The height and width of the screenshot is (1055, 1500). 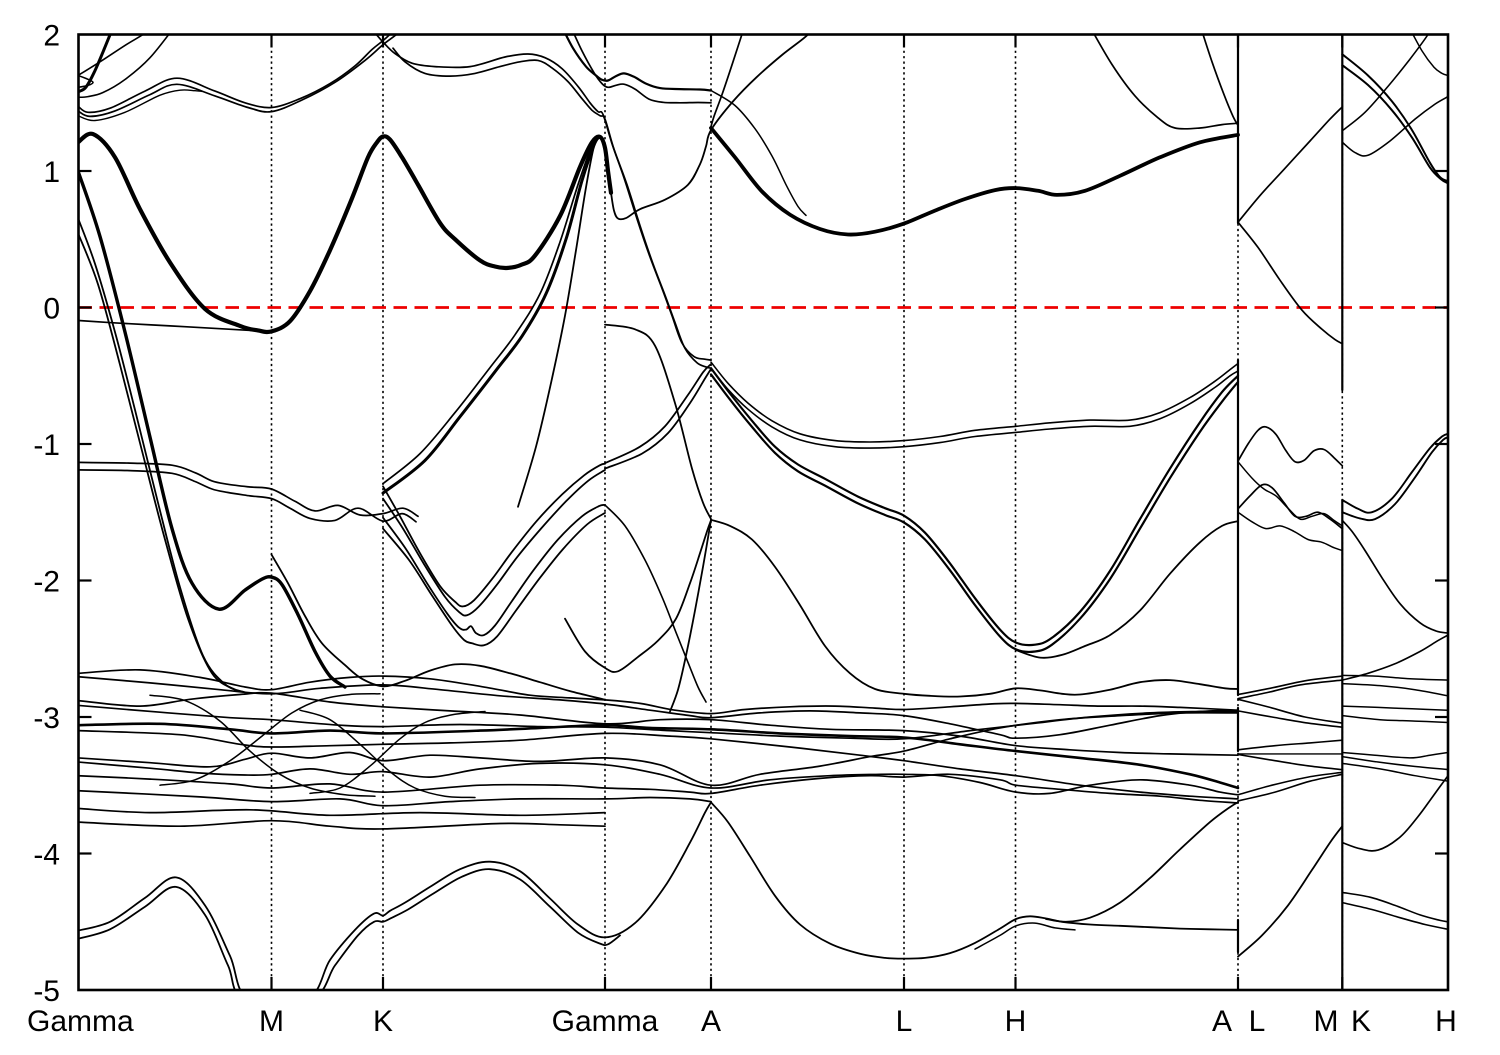 I want to click on svg-text: -3, so click(x=46, y=718).